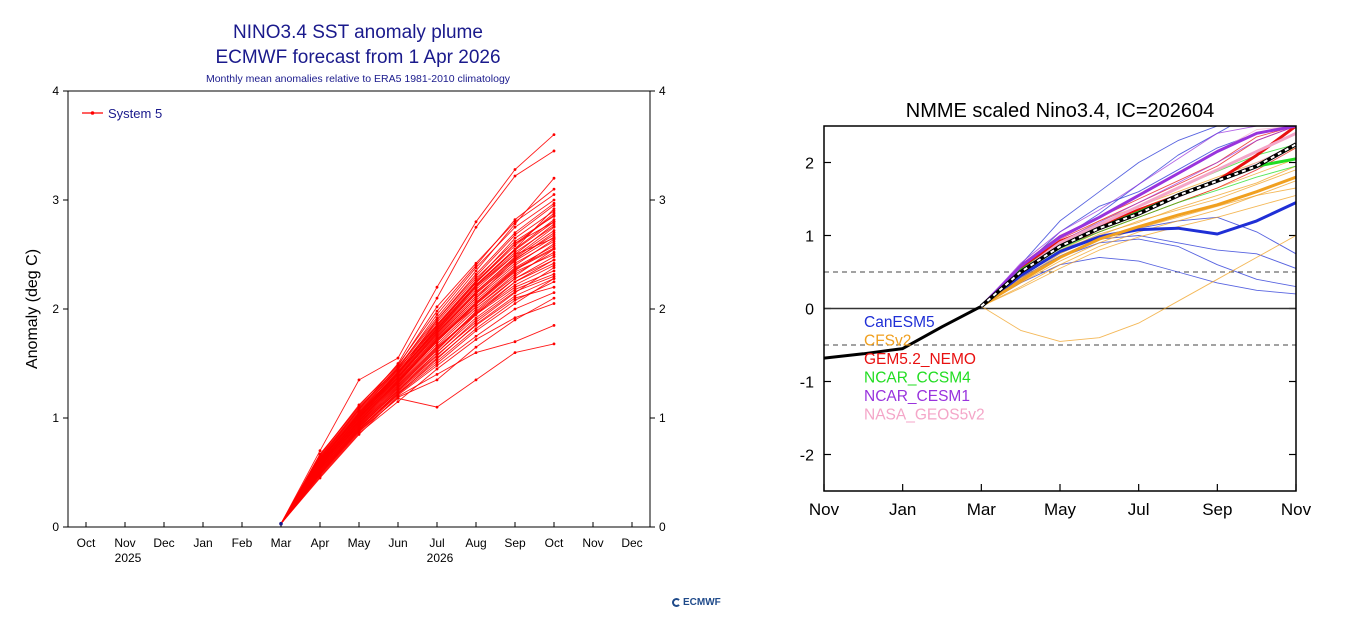 Image resolution: width=1366 pixels, height=643 pixels. What do you see at coordinates (281, 523) in the screenshot?
I see `ecmwf-start-point` at bounding box center [281, 523].